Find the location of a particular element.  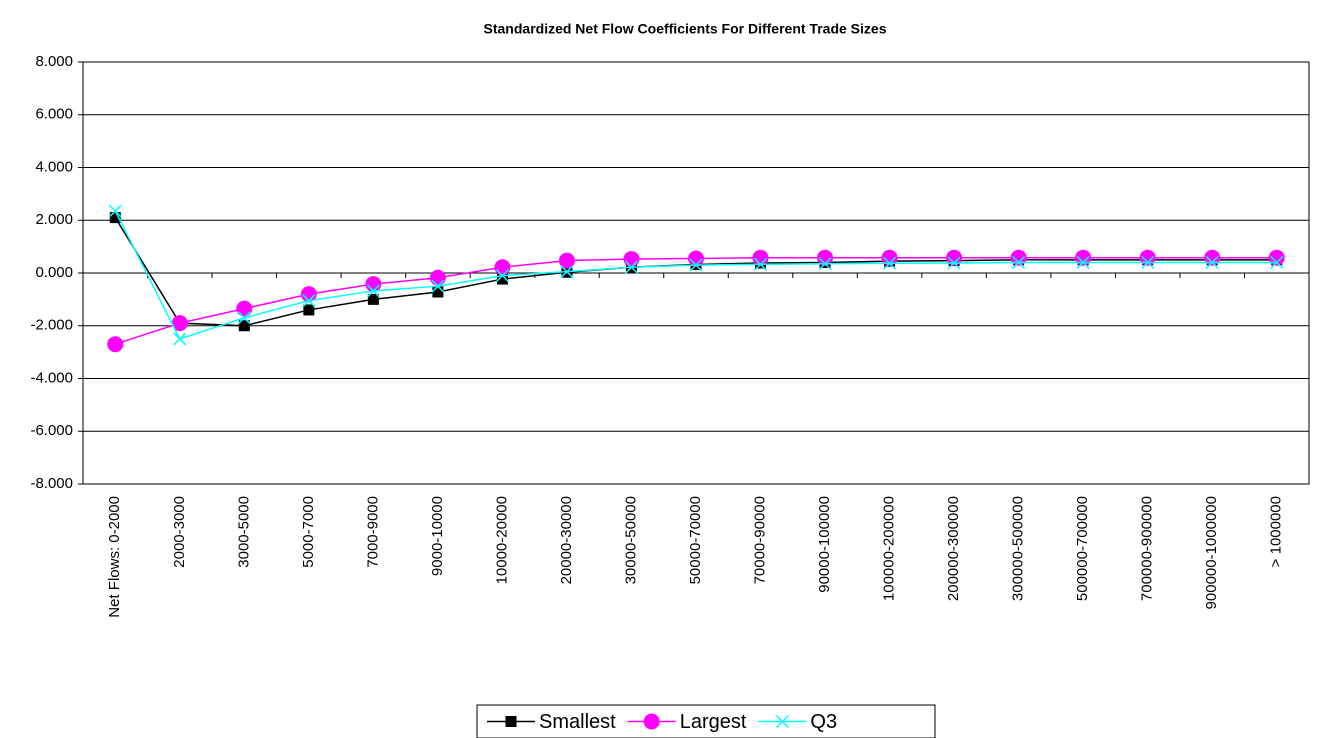

y-tick-label: 4.000 is located at coordinates (54, 166).